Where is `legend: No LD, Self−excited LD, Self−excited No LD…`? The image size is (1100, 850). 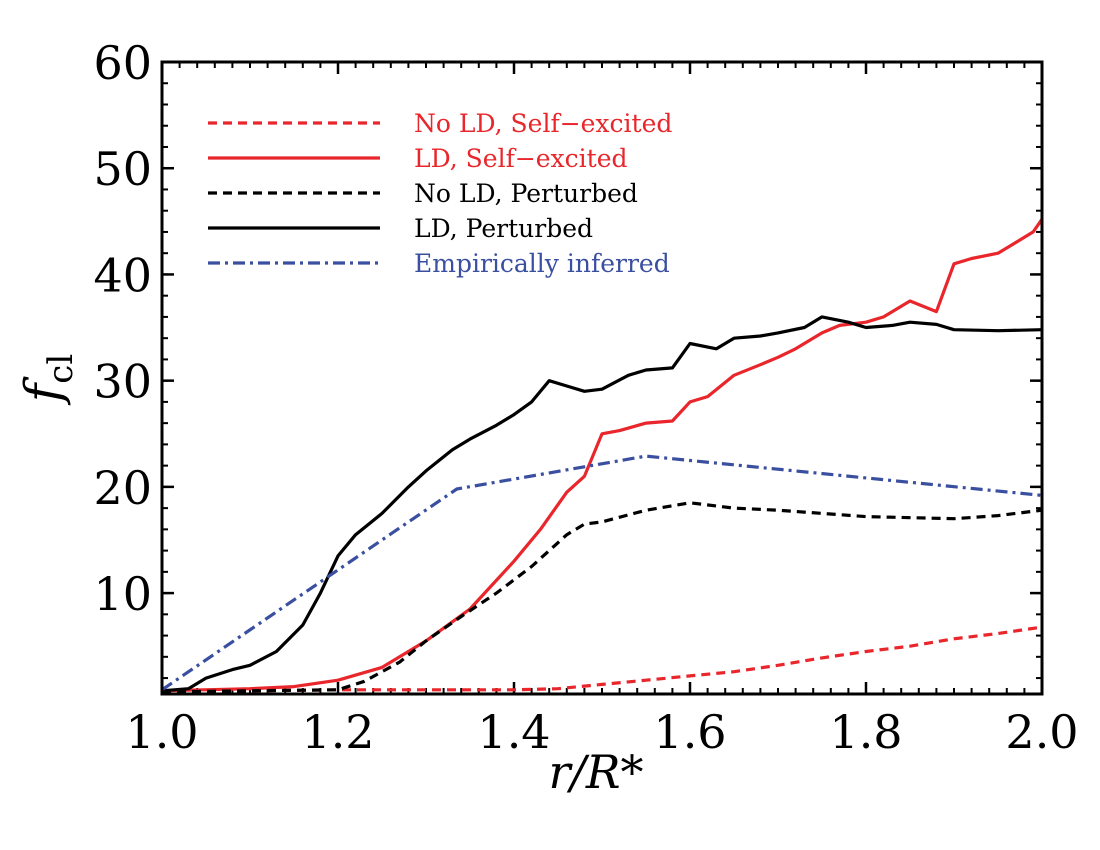 legend: No LD, Self−excited LD, Self−excited No LD… is located at coordinates (440, 193).